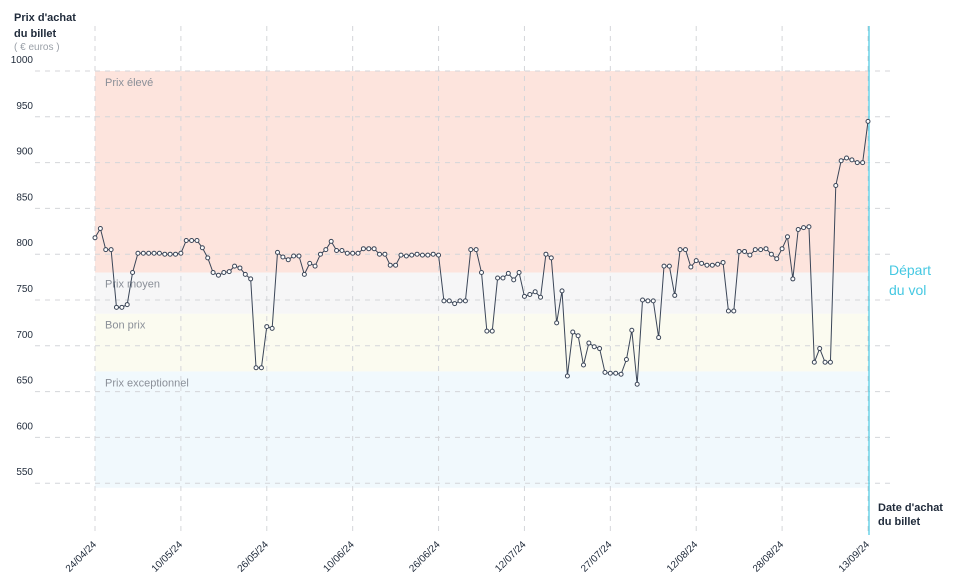 The image size is (958, 585). I want to click on x-tick-label: 26/06/24, so click(425, 557).